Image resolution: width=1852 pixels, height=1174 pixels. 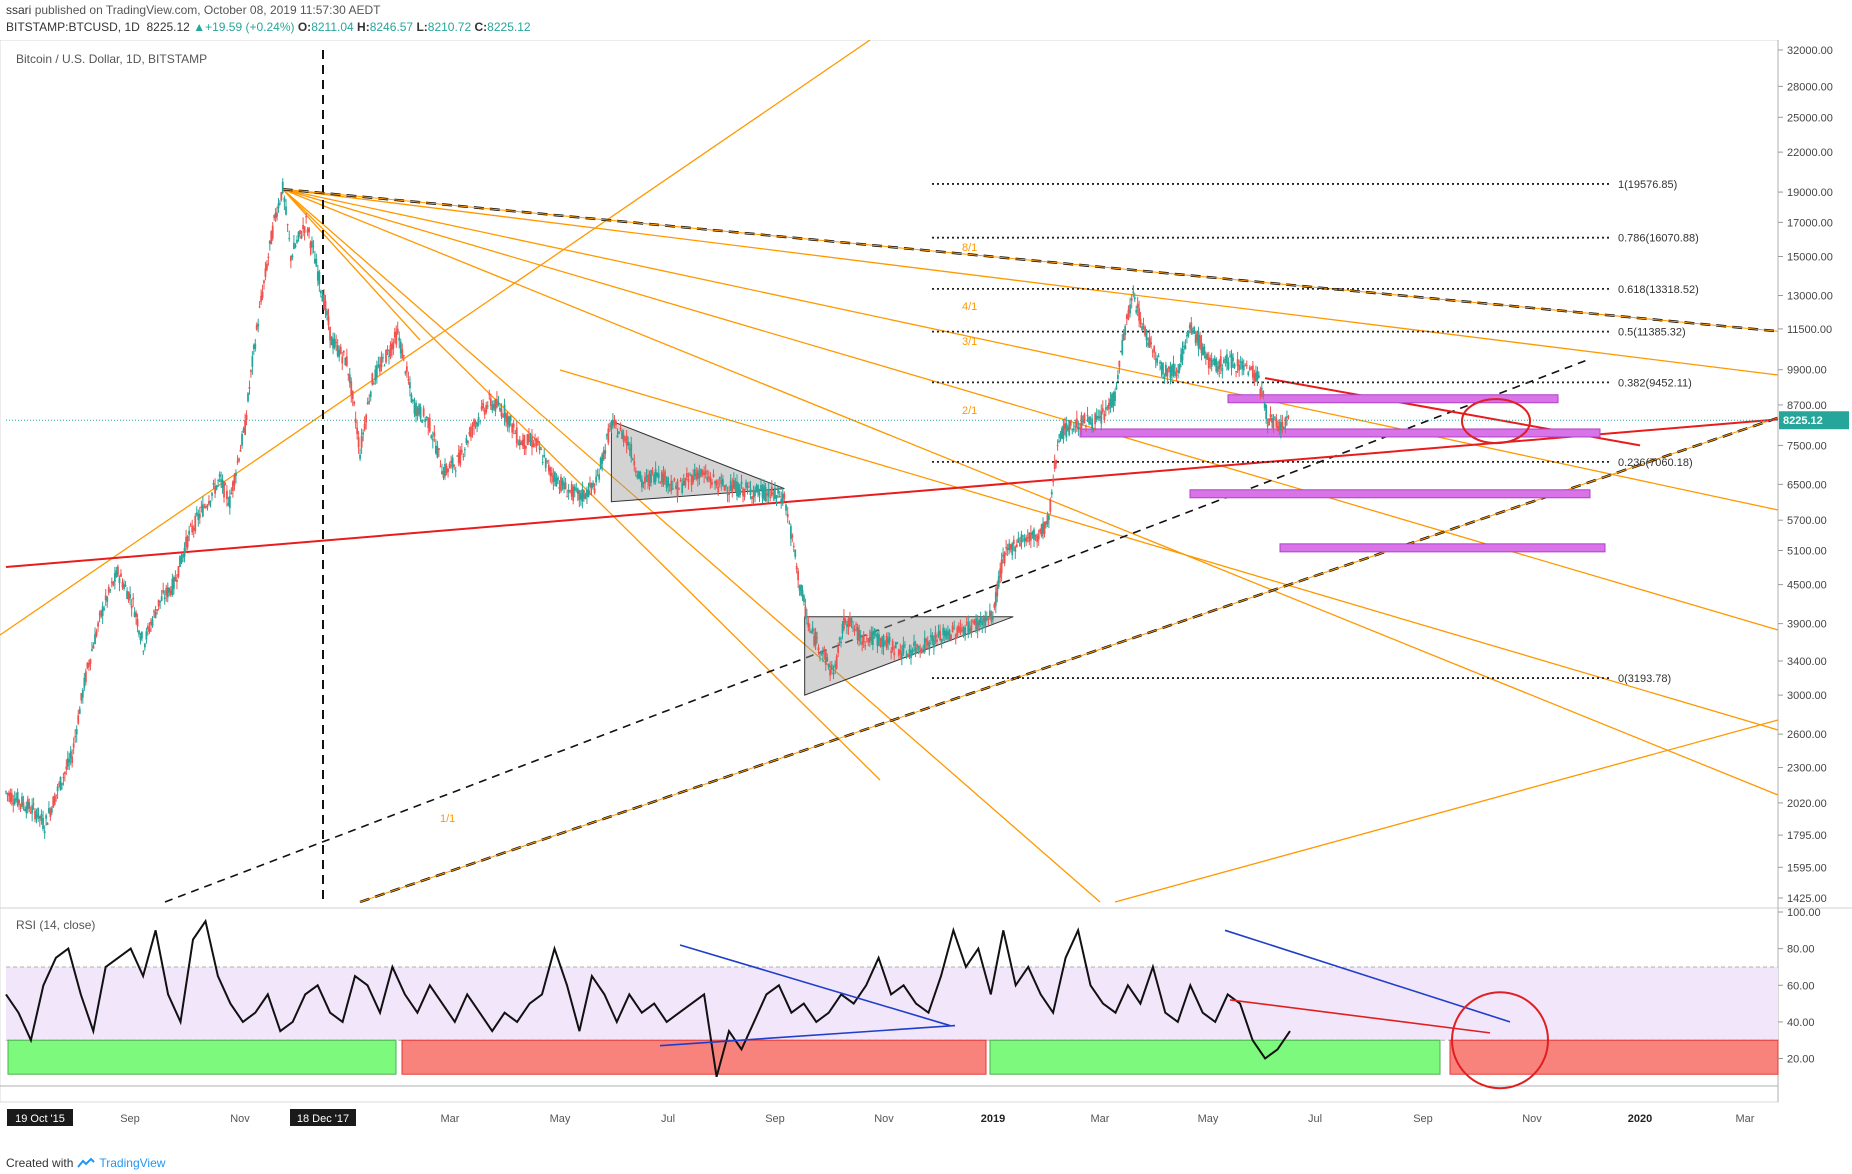 I want to click on price-axis-tick-label: 6500.00, so click(x=1807, y=485).